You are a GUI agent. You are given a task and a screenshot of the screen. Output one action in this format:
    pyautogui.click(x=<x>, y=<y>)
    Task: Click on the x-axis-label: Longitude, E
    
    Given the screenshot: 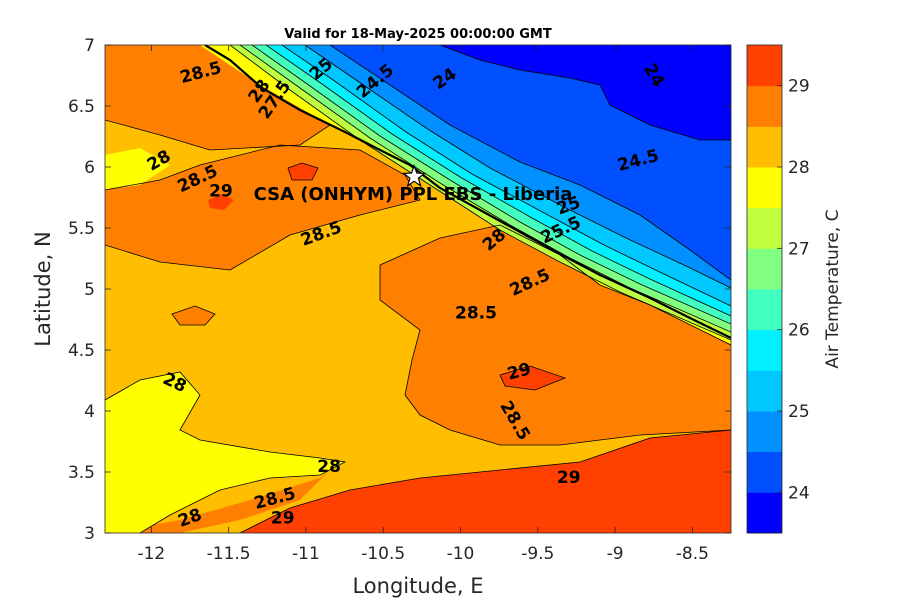 What is the action you would take?
    pyautogui.click(x=417, y=586)
    